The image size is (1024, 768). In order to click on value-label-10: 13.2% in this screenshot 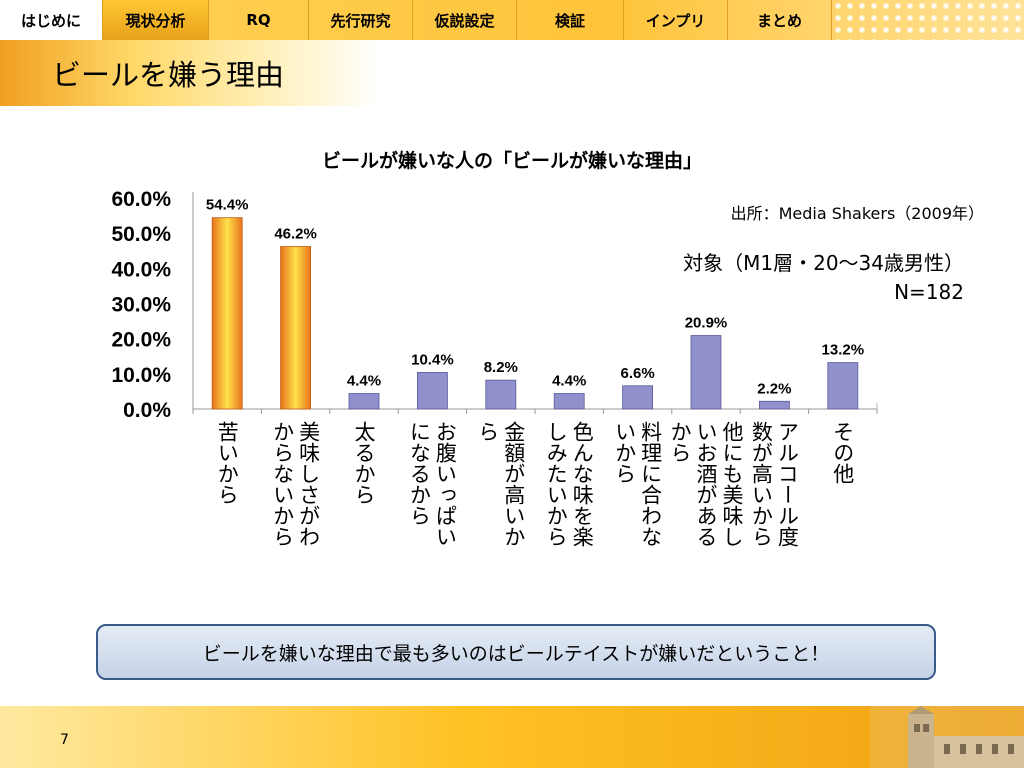, I will do `click(843, 350)`.